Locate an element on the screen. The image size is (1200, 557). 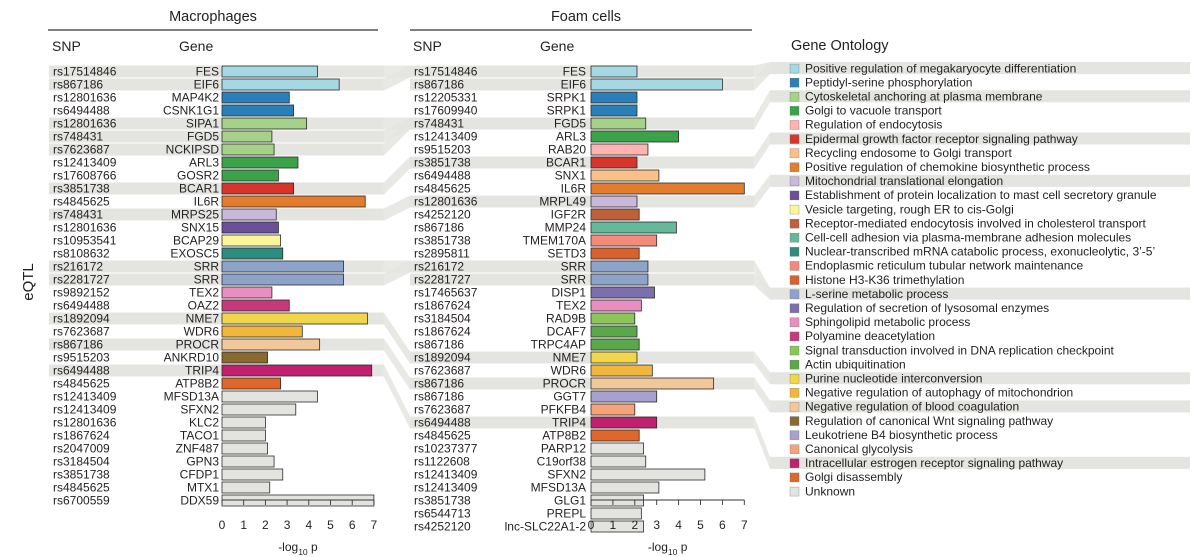
x-tick-label: 7 is located at coordinates (744, 525).